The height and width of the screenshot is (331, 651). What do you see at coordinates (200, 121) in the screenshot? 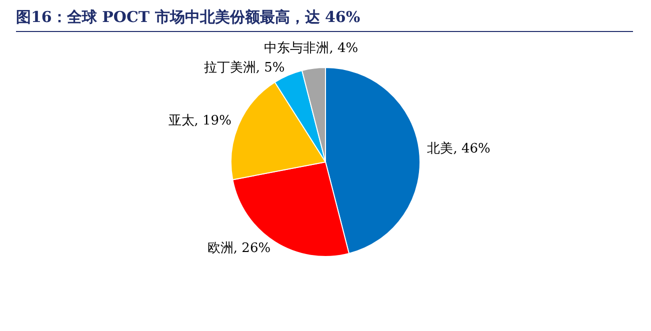
I see `slice-label: 亚太, 19%` at bounding box center [200, 121].